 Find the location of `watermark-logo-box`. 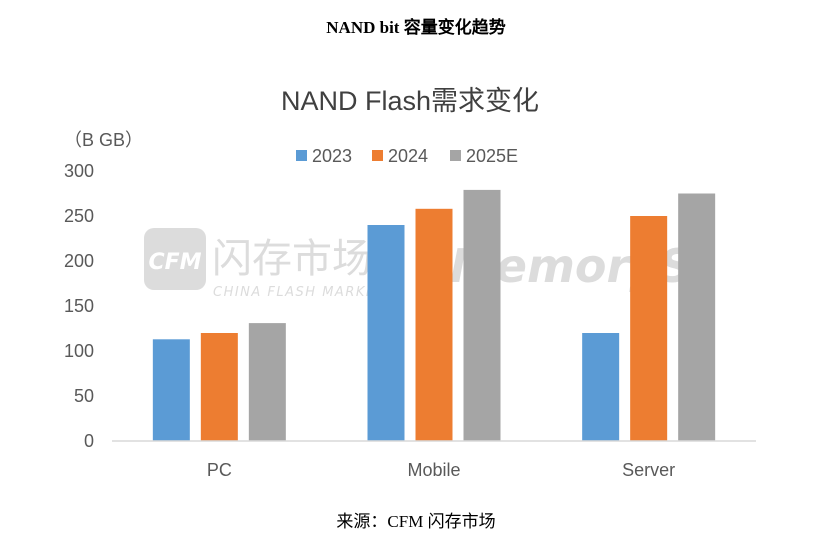

watermark-logo-box is located at coordinates (175, 259).